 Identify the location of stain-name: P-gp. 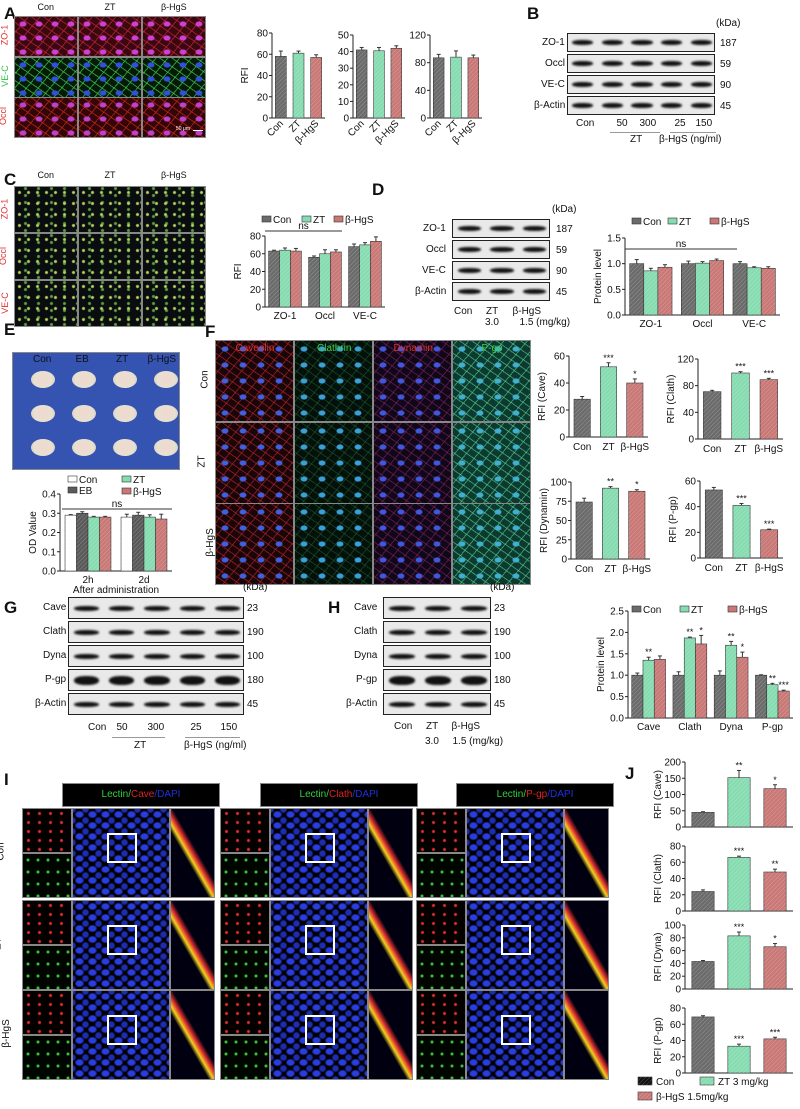
(537, 794).